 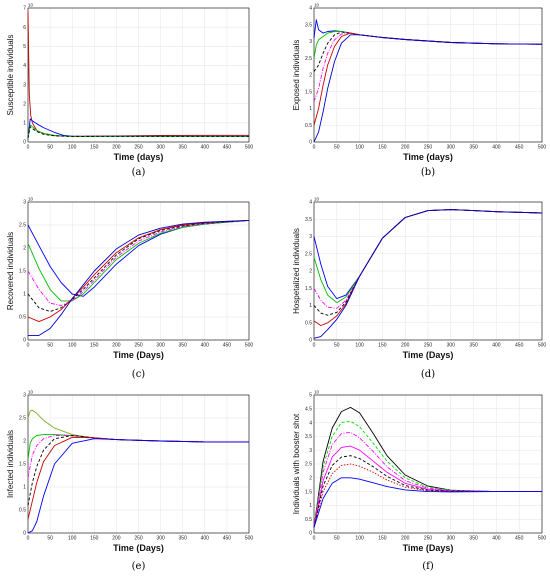 What do you see at coordinates (139, 566) in the screenshot?
I see `panel-caption: (e)` at bounding box center [139, 566].